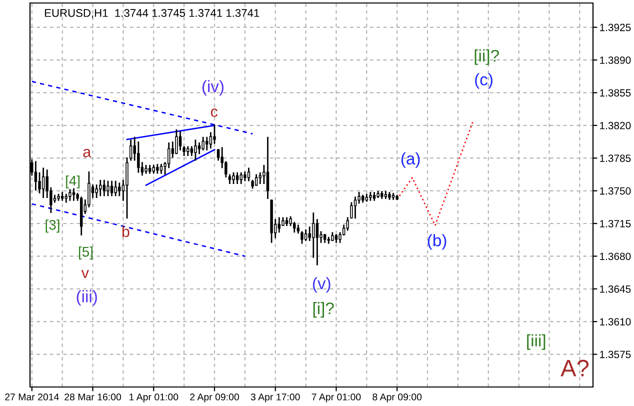 The height and width of the screenshot is (406, 634). I want to click on annotation: [4], so click(73, 181).